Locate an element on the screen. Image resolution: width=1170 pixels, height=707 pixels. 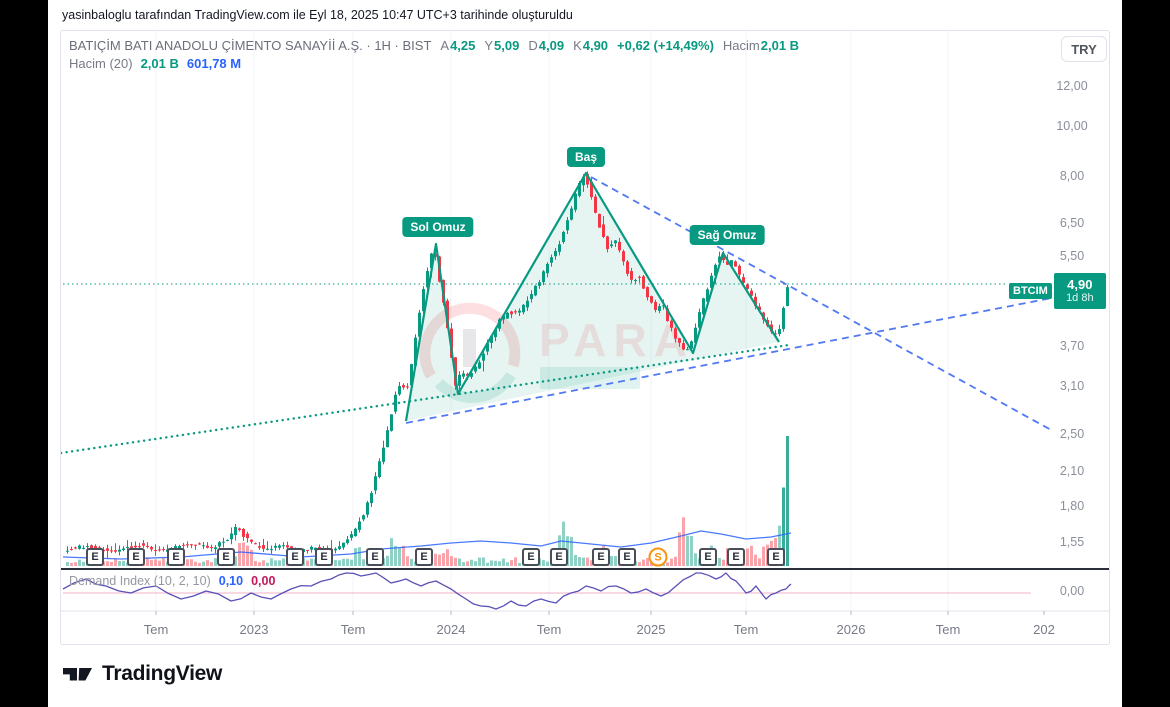
split-badge: S is located at coordinates (658, 557).